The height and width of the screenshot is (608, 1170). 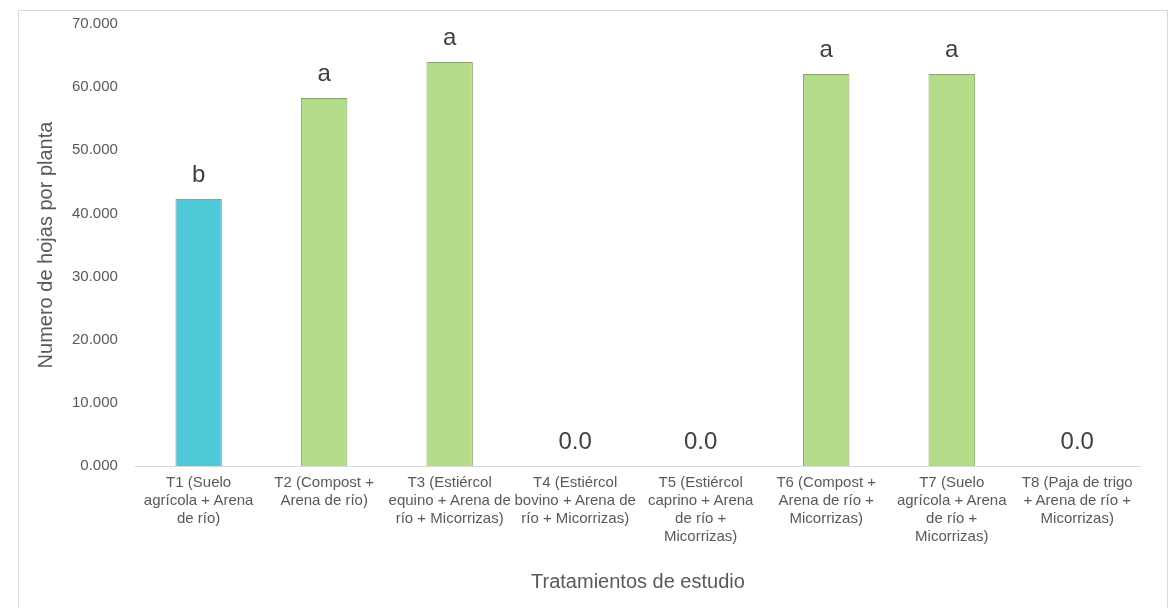 What do you see at coordinates (575, 500) in the screenshot?
I see `x-tick-label: T4 (Estiércol bovino + Arena de río + Micorrizas)` at bounding box center [575, 500].